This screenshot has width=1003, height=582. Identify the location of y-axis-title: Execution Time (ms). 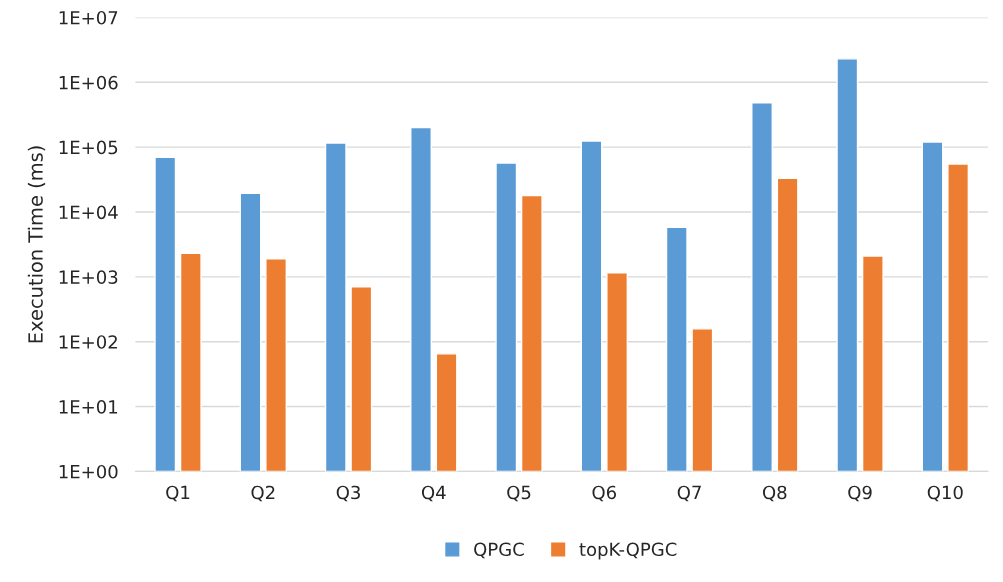
(36, 244).